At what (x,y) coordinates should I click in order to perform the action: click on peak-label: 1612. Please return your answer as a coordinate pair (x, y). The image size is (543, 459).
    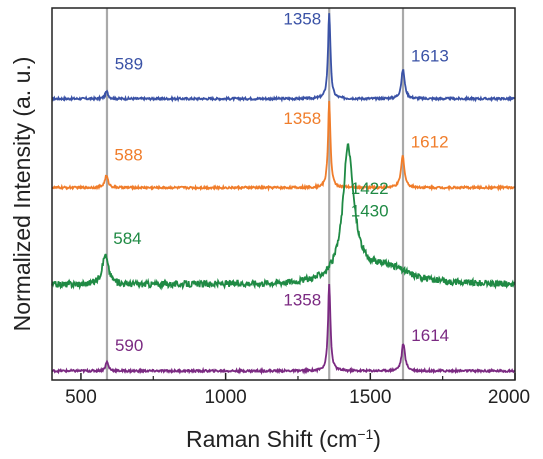
    Looking at the image, I should click on (430, 142).